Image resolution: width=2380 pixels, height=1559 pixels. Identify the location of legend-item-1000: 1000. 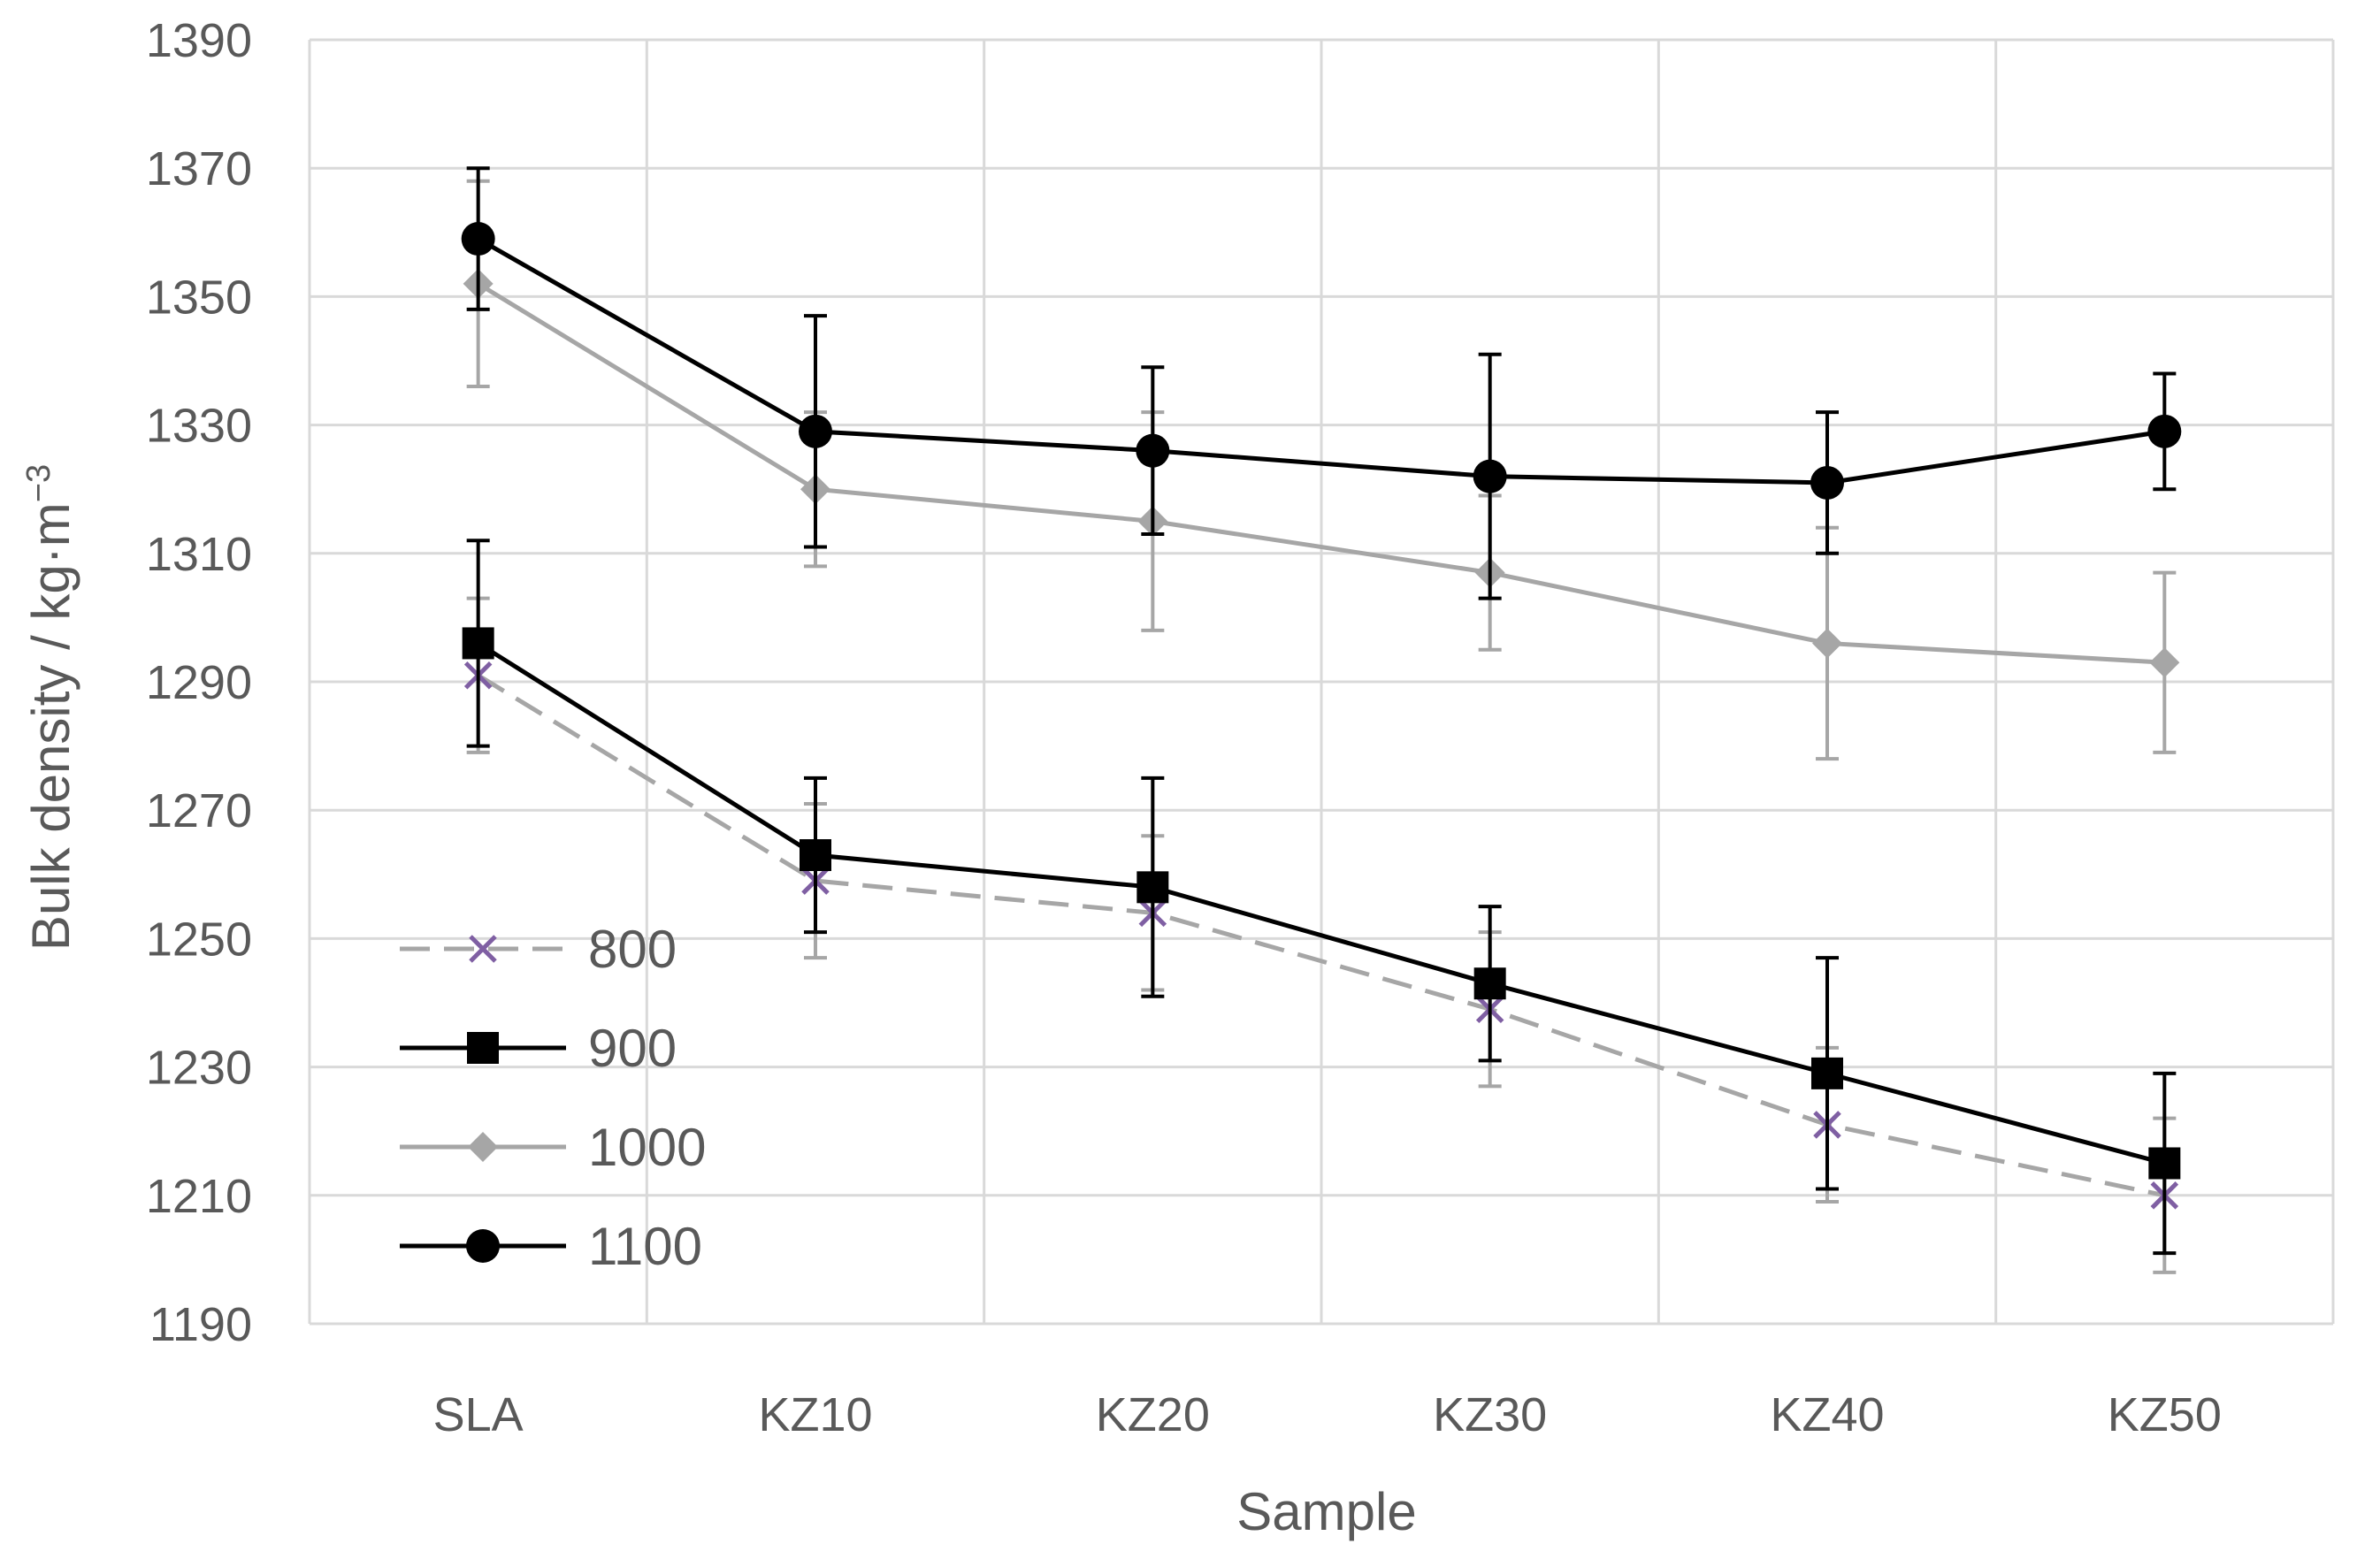
(553, 1147).